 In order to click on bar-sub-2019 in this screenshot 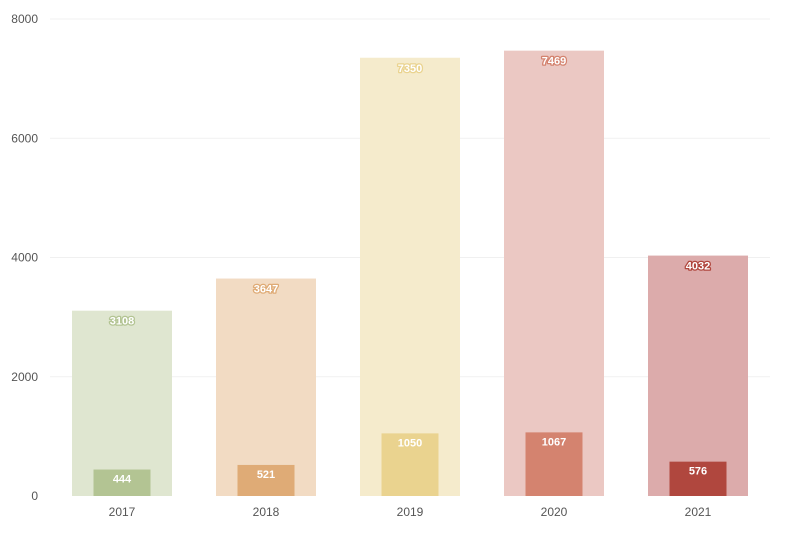, I will do `click(410, 464)`.